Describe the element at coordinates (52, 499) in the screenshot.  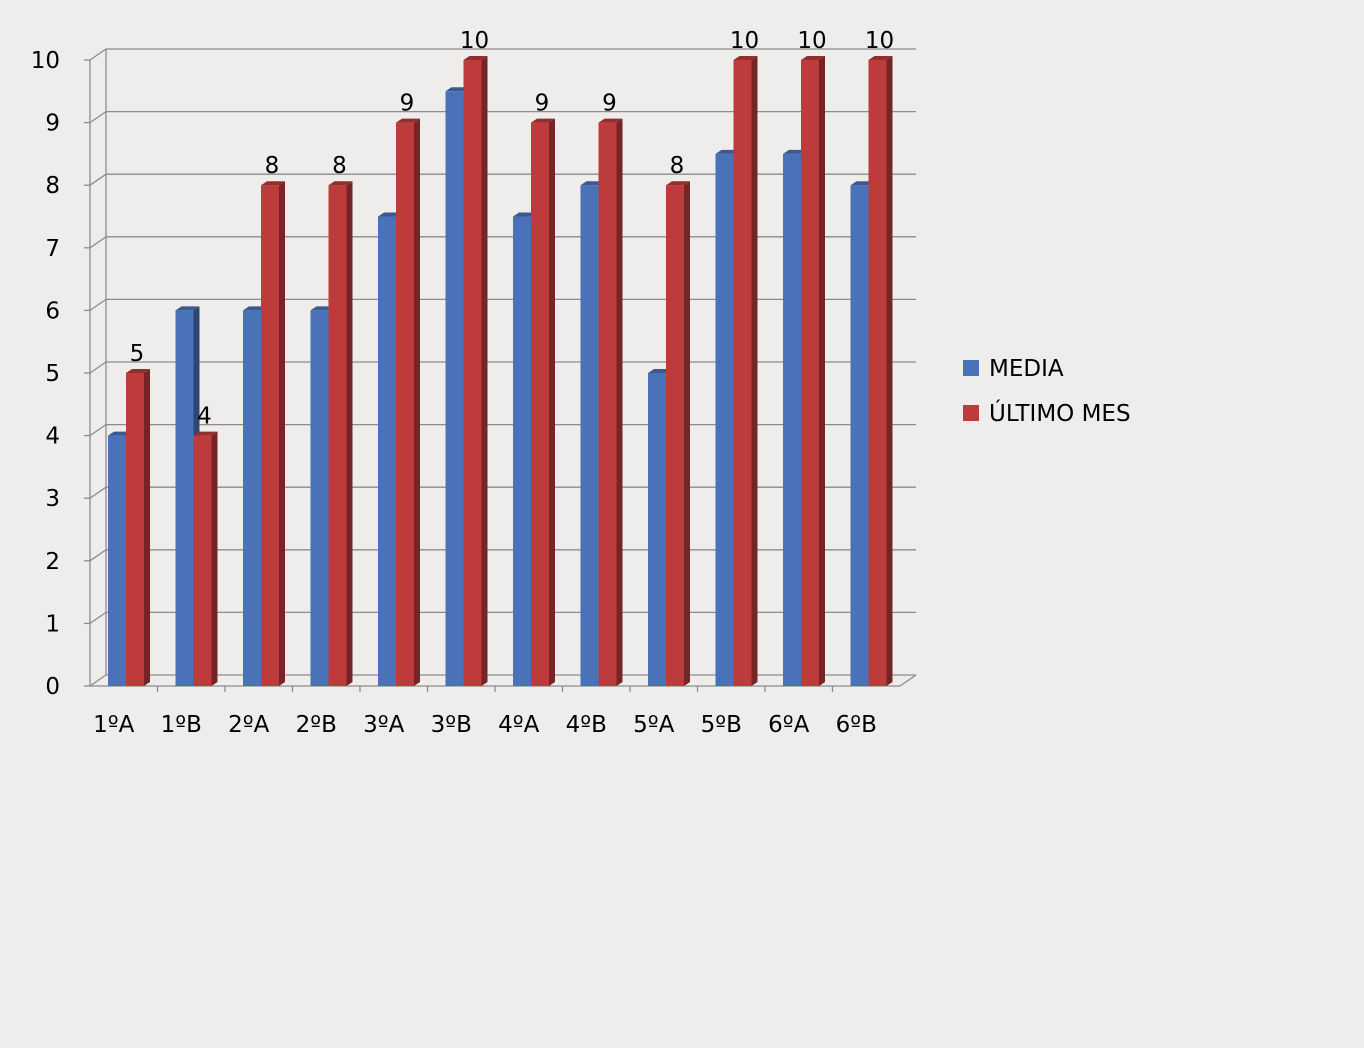
I see `y-tick-label-3: 3` at that location.